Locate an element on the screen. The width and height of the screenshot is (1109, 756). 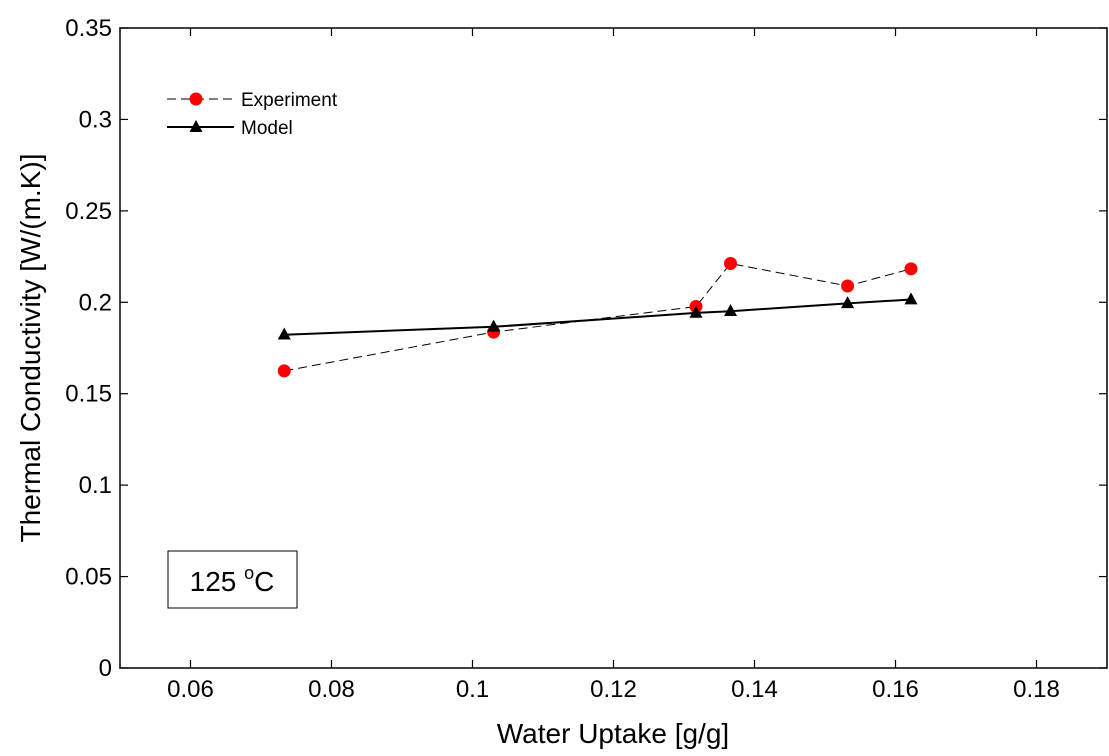
x-tick-label: 0.16 is located at coordinates (895, 689).